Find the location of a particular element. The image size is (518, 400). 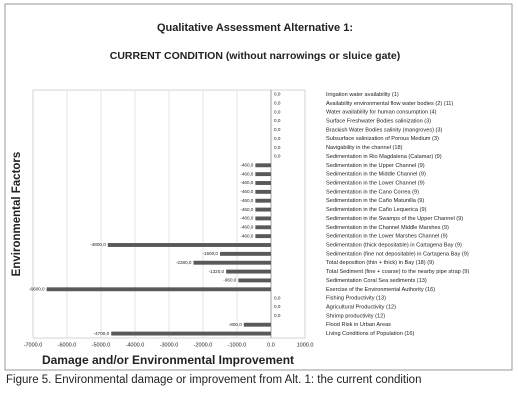

x-tick-label: 1000.0 is located at coordinates (305, 345).